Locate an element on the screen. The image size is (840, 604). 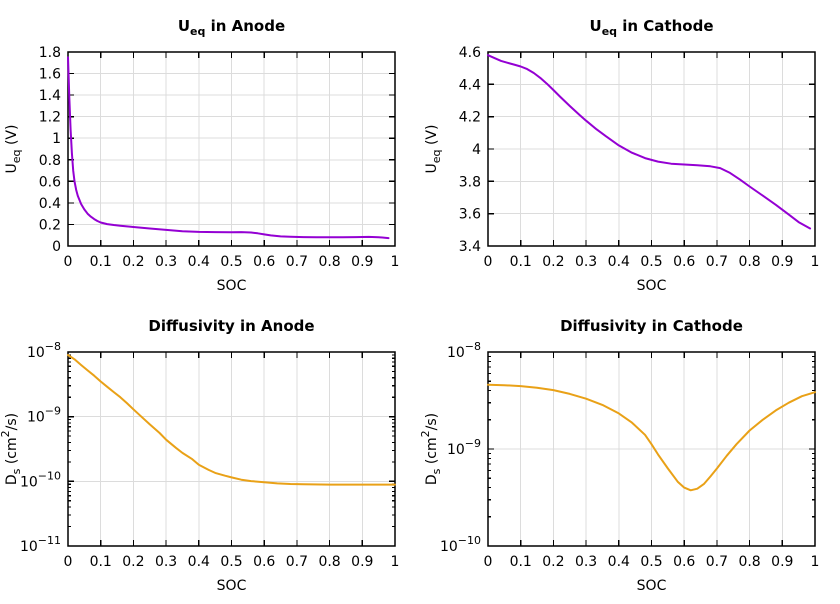
data-curve-ueq-cathode is located at coordinates (649, 142).